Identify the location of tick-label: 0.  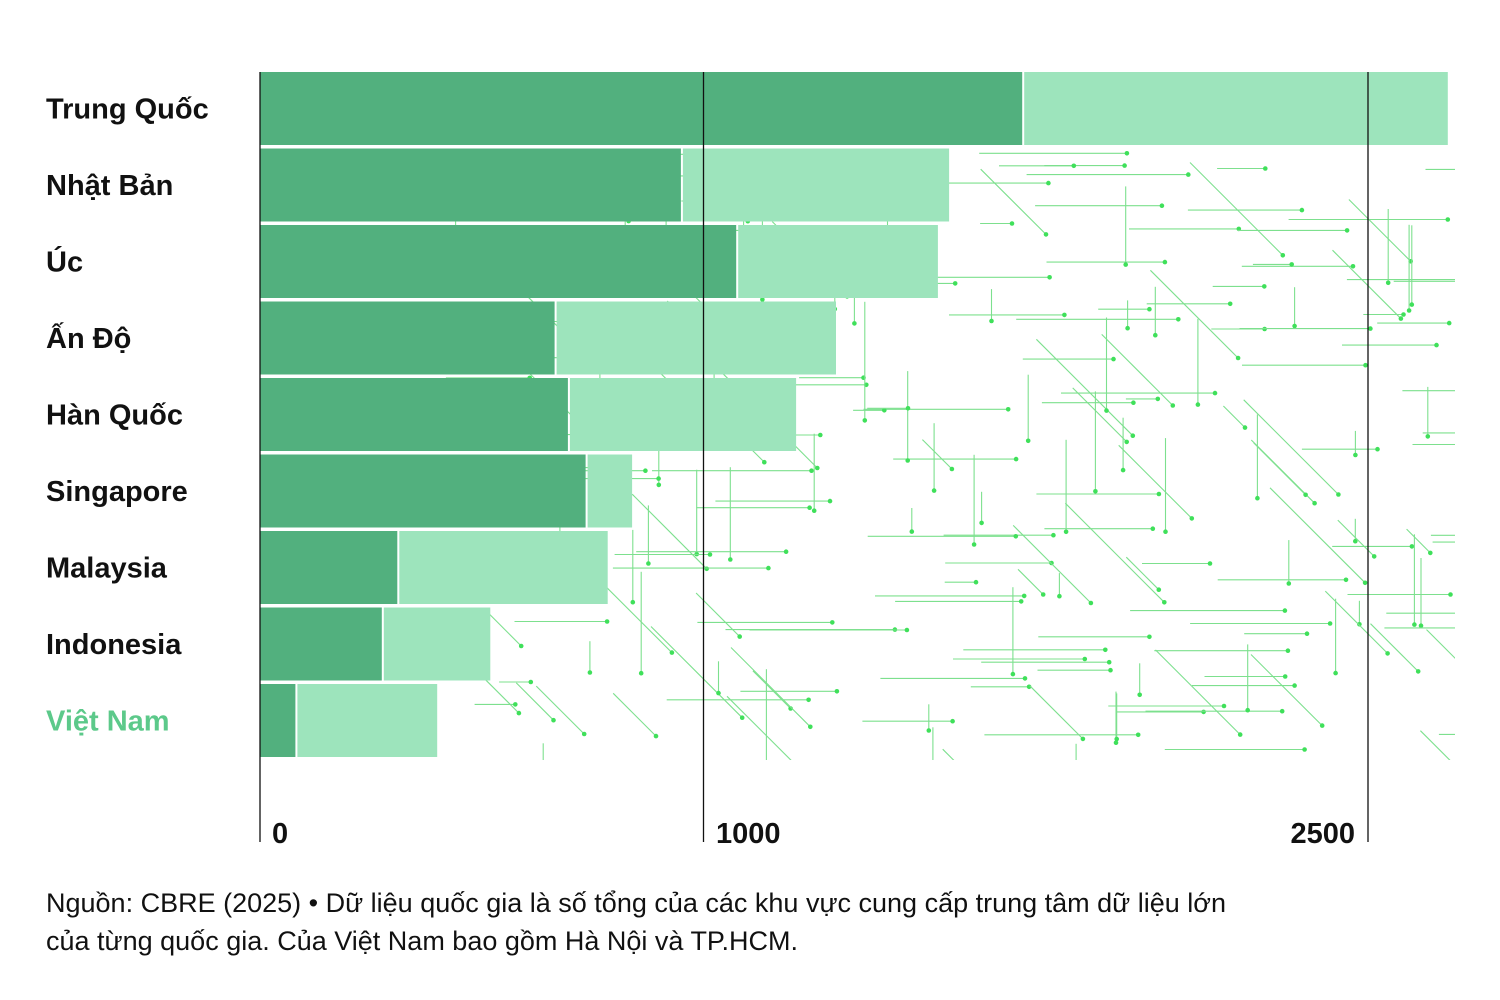
(280, 834).